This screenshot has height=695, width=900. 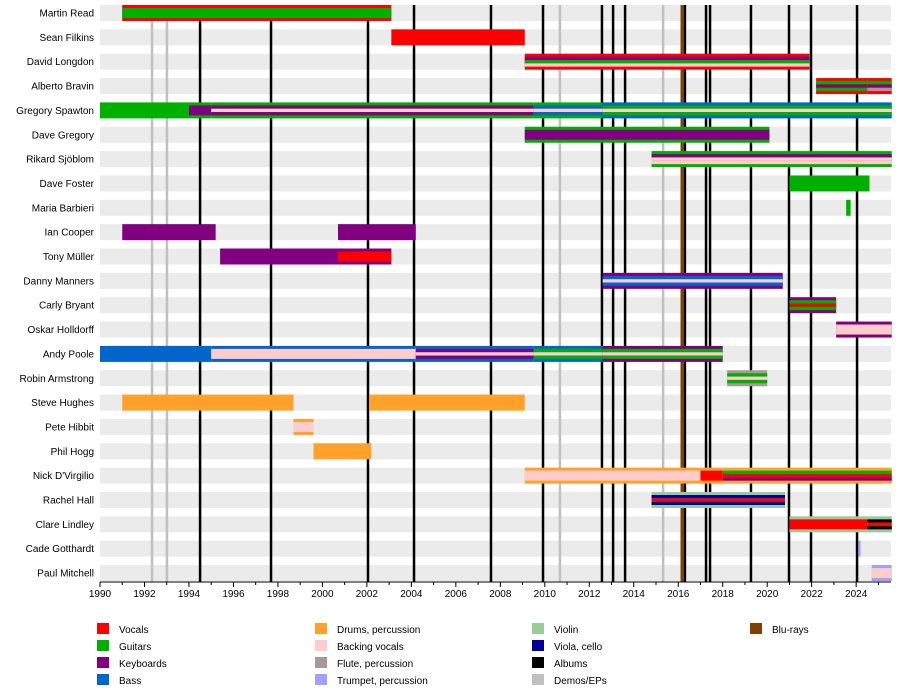 What do you see at coordinates (62, 87) in the screenshot?
I see `member-name: Alberto Bravin` at bounding box center [62, 87].